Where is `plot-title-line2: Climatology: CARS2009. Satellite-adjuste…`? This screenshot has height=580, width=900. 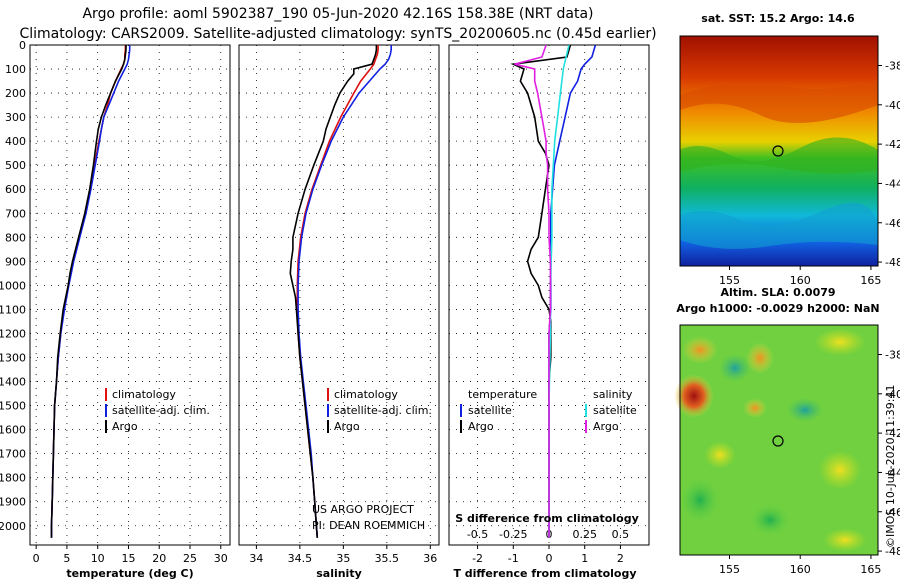
plot-title-line2: Climatology: CARS2009. Satellite-adjuste… is located at coordinates (338, 34).